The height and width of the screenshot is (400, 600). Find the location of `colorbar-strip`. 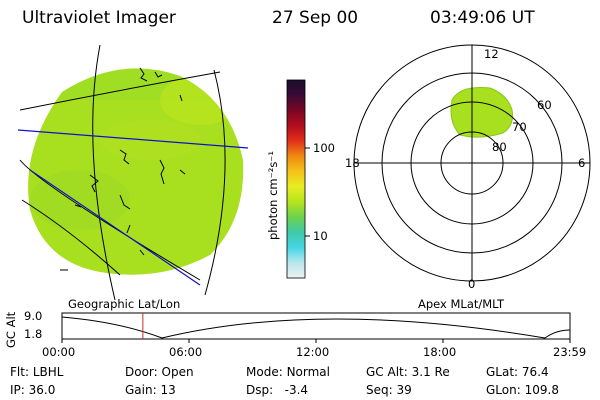

colorbar-strip is located at coordinates (296, 179).